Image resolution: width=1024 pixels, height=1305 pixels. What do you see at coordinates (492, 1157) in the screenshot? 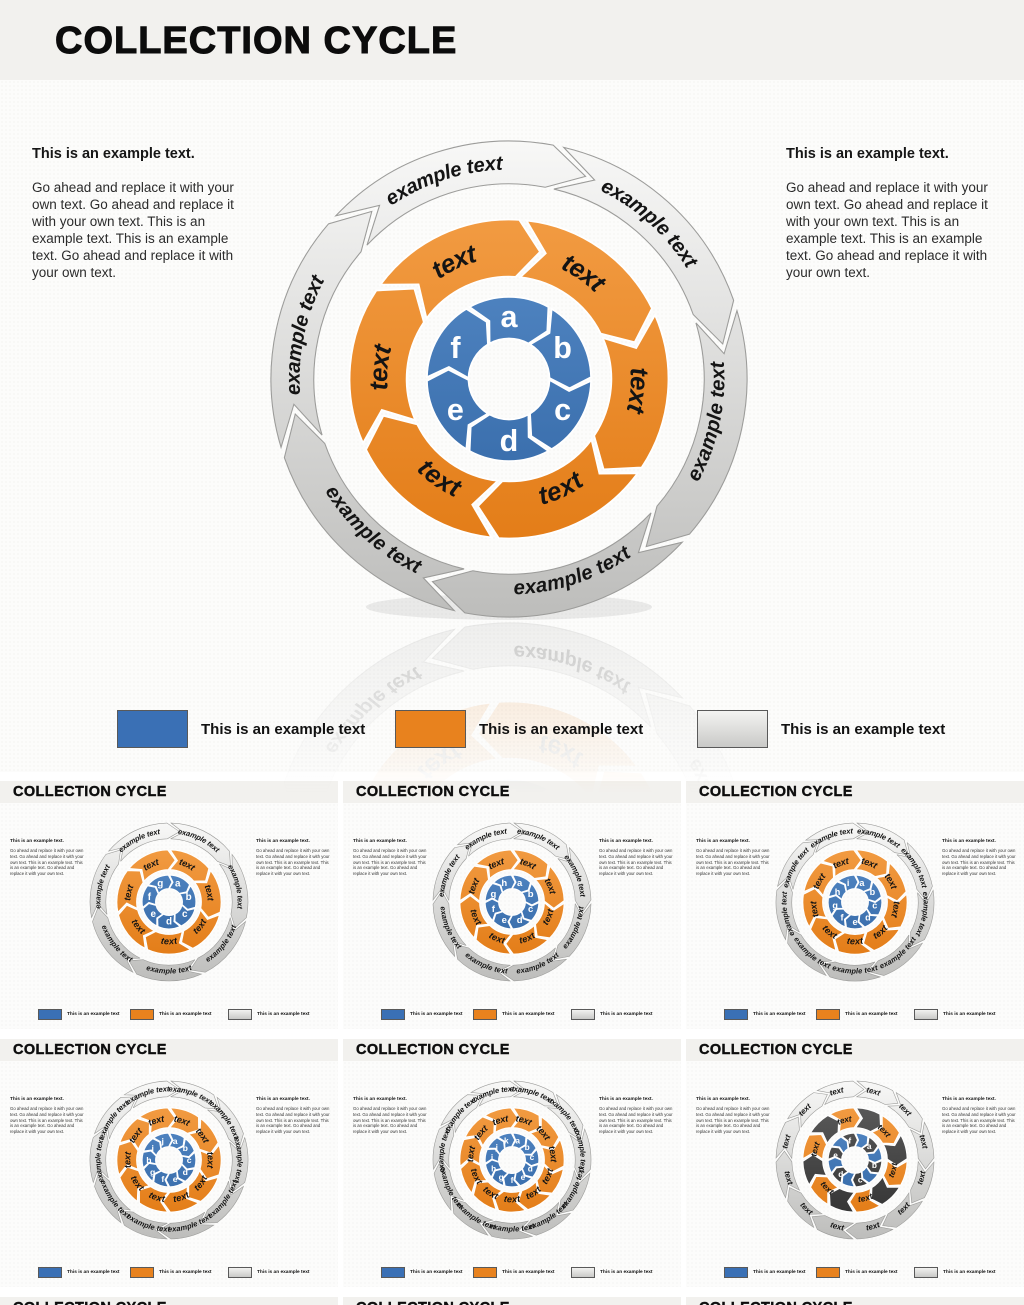
I see `svg-text: i` at bounding box center [492, 1157].